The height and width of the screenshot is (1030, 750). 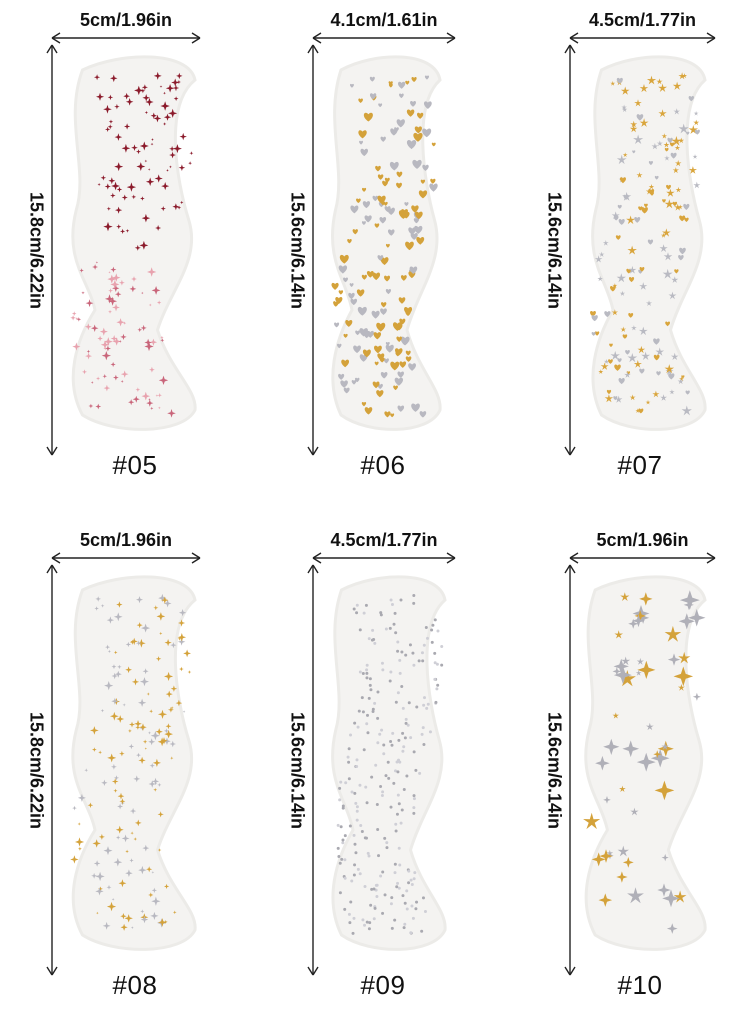 What do you see at coordinates (642, 20) in the screenshot?
I see `width-label: 4.5cm/1.77in` at bounding box center [642, 20].